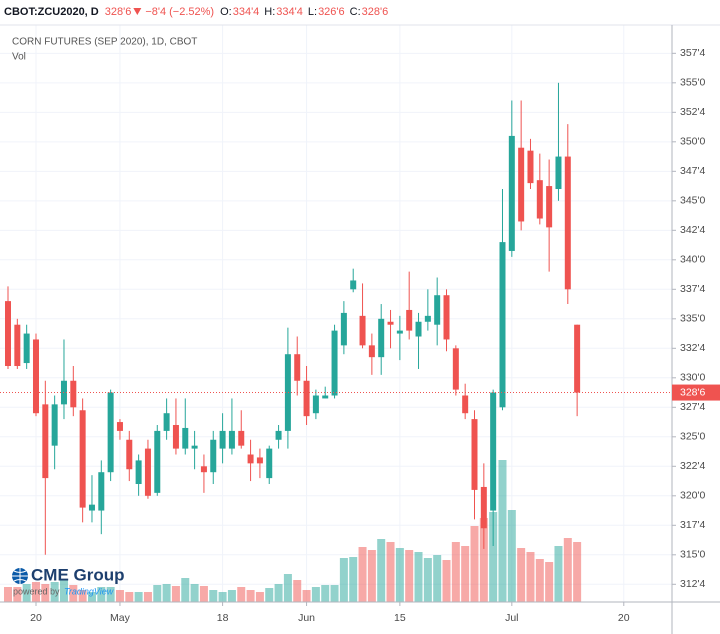 This screenshot has width=720, height=634. I want to click on y-tick-label: 347'4, so click(693, 171).